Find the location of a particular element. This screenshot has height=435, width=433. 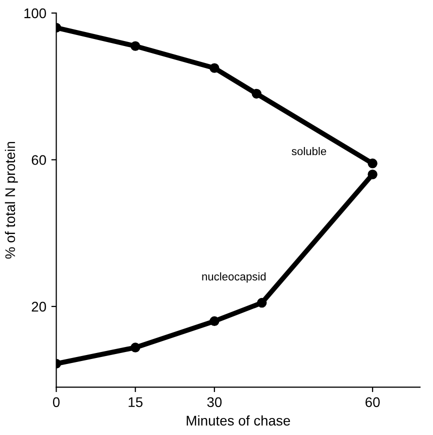

x-tick-label: 60 is located at coordinates (373, 402).